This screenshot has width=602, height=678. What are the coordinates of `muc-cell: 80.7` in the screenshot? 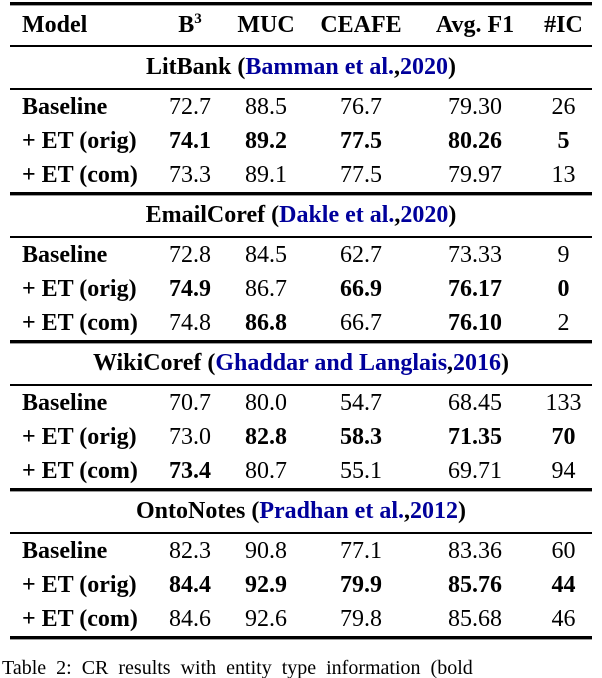 It's located at (266, 470).